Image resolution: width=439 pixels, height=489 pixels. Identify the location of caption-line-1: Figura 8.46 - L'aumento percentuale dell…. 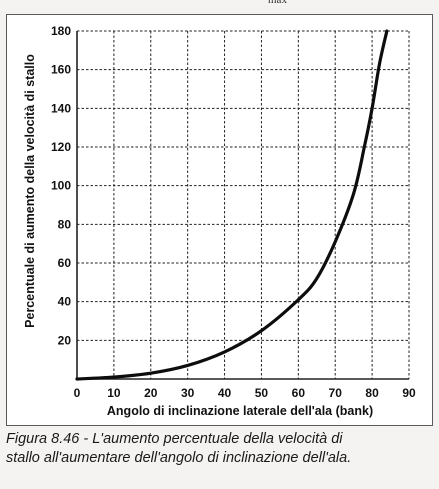
(174, 439).